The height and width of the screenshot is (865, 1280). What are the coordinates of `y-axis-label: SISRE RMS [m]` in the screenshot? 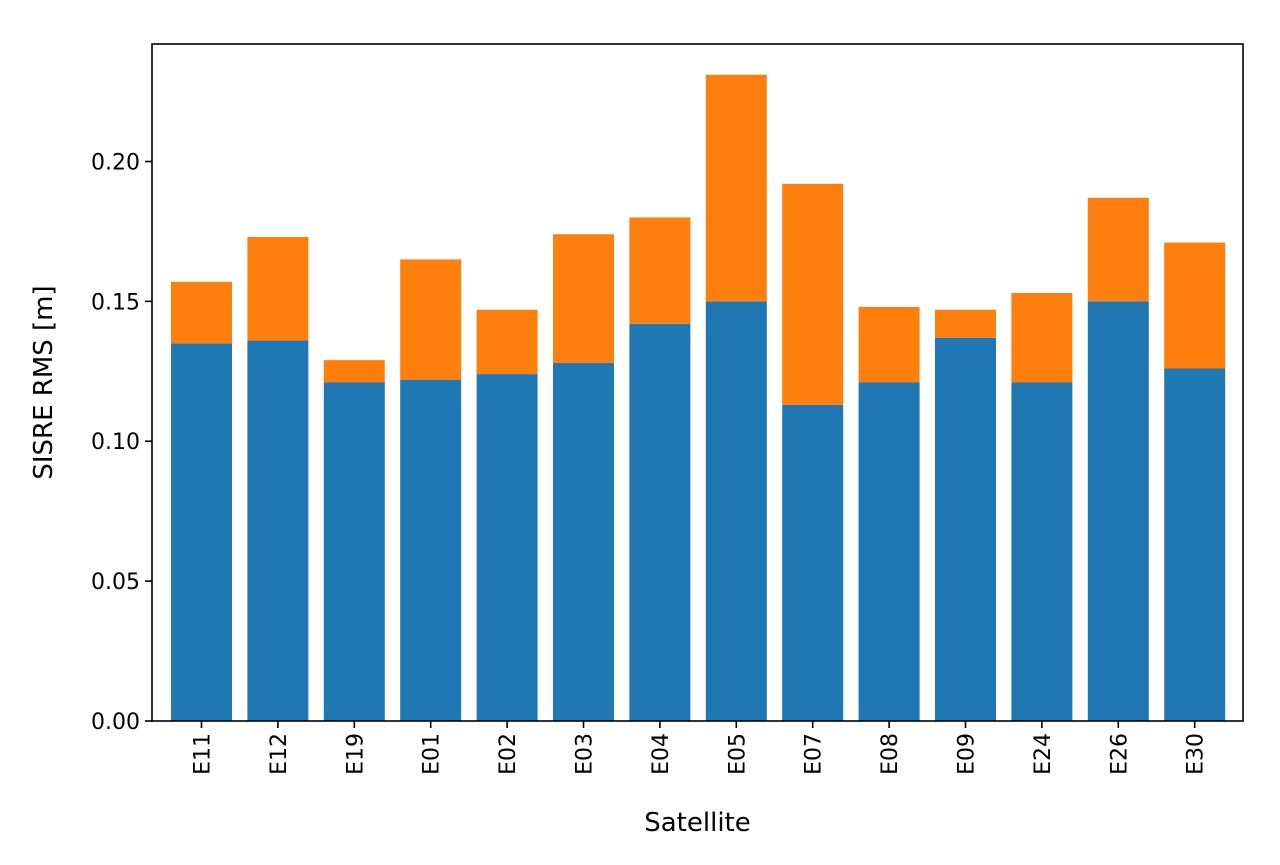 It's located at (44, 382).